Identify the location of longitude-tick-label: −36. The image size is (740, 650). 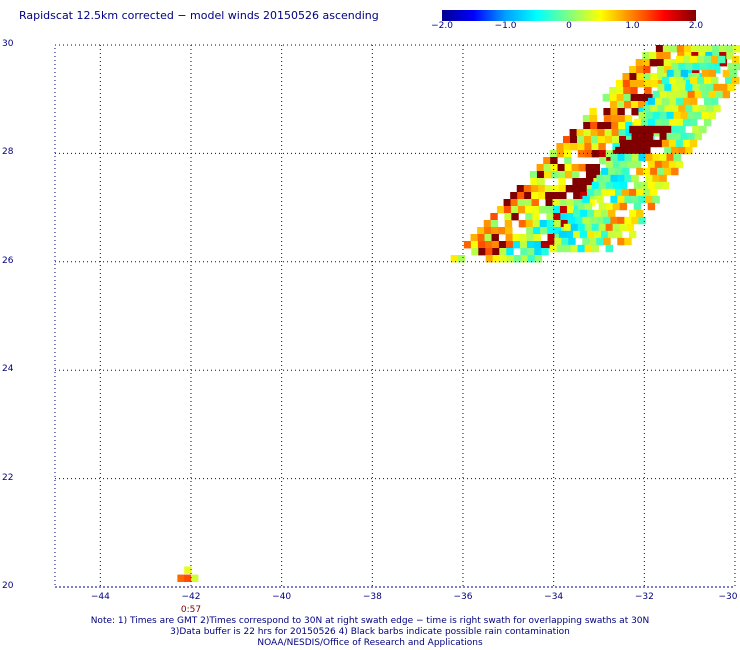
(463, 597).